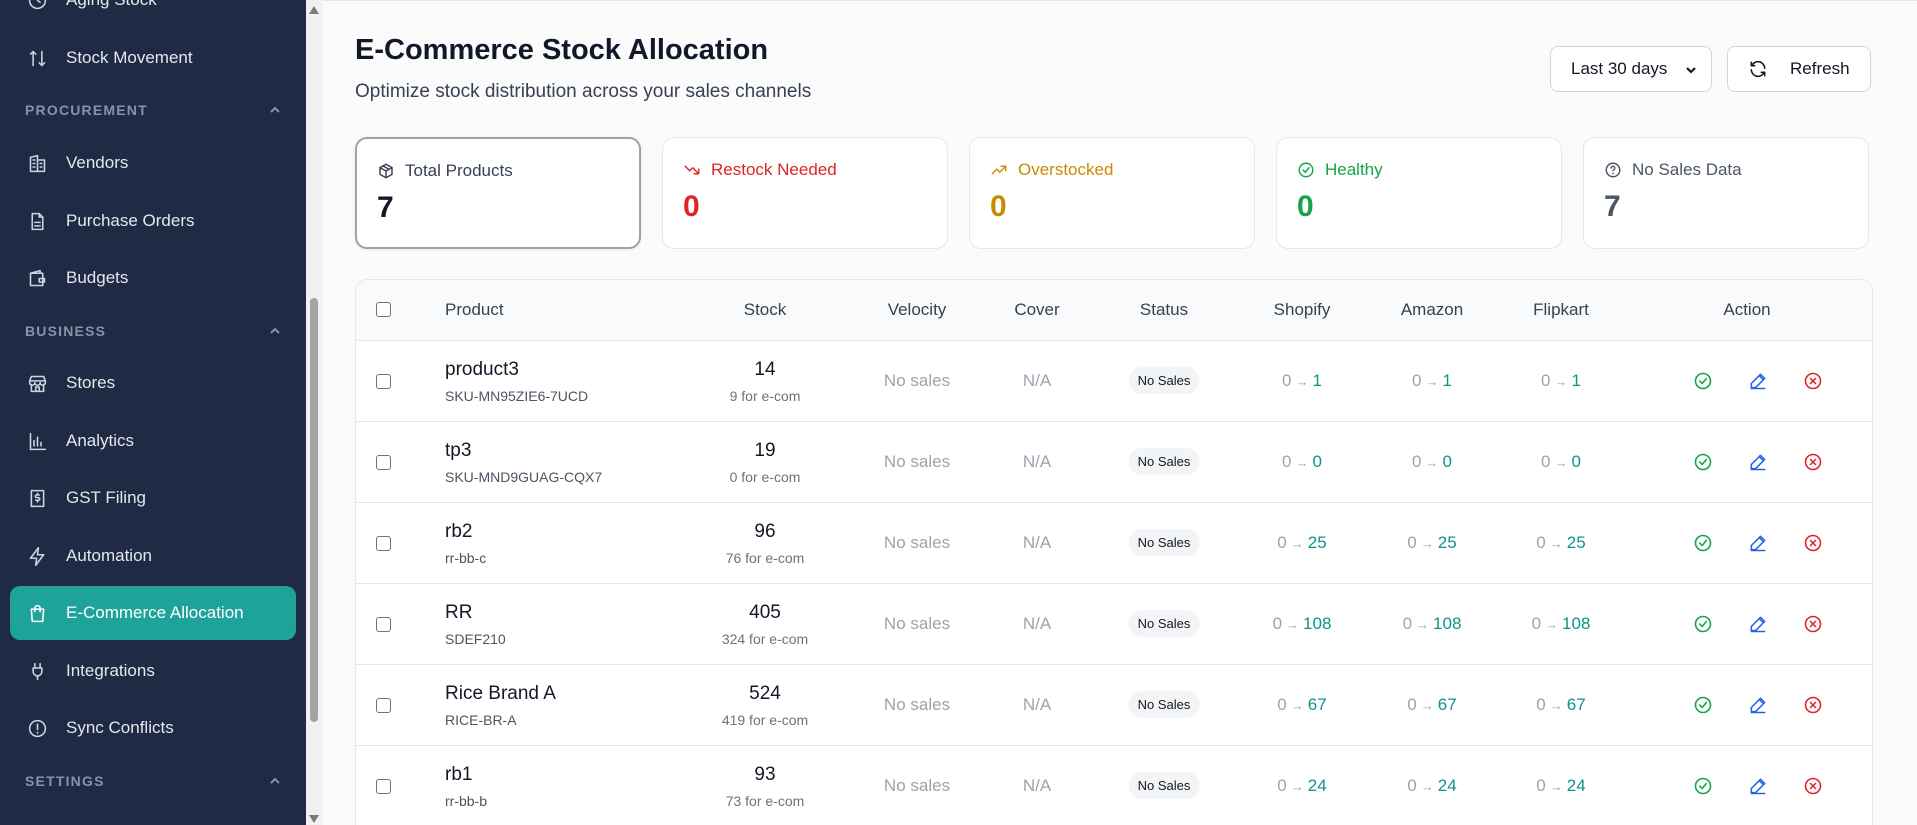  Describe the element at coordinates (1432, 309) in the screenshot. I see `column-header-amazon: Amazon` at that location.